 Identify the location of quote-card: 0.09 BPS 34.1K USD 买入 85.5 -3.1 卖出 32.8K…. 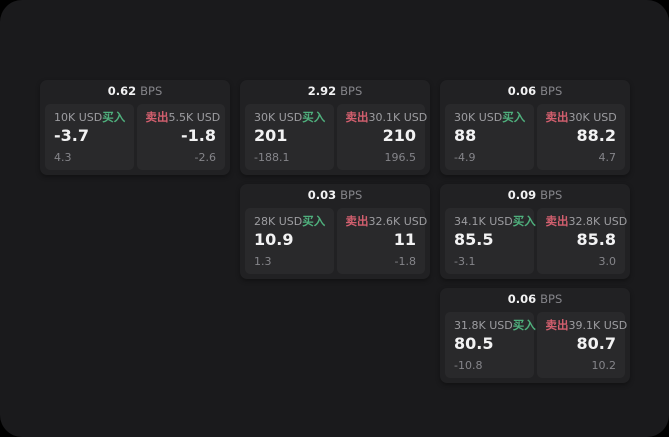
(535, 231).